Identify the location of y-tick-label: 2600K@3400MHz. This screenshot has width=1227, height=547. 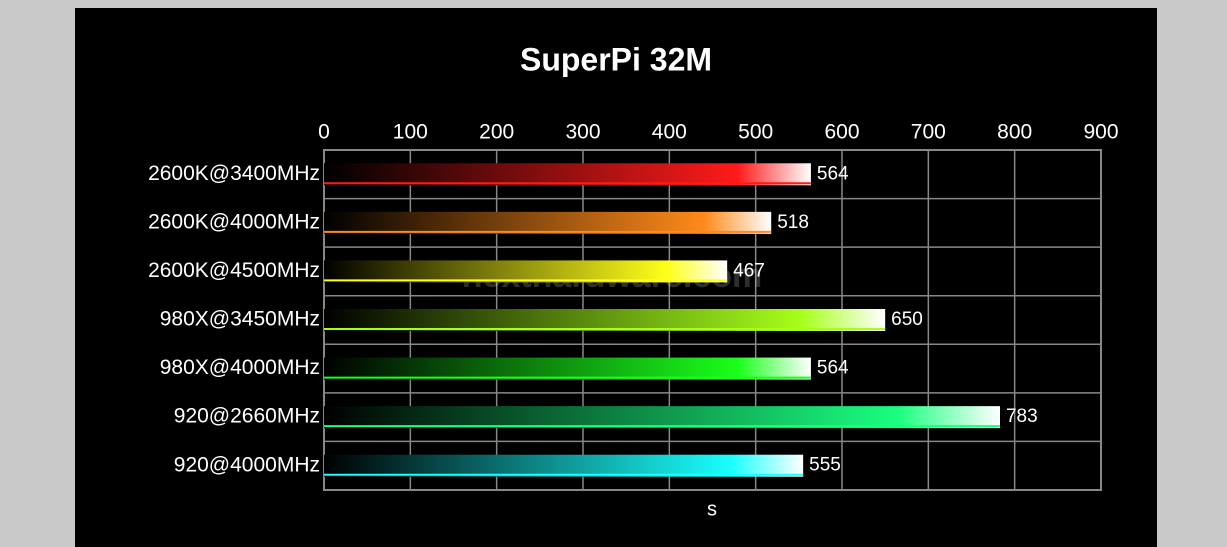
(234, 173).